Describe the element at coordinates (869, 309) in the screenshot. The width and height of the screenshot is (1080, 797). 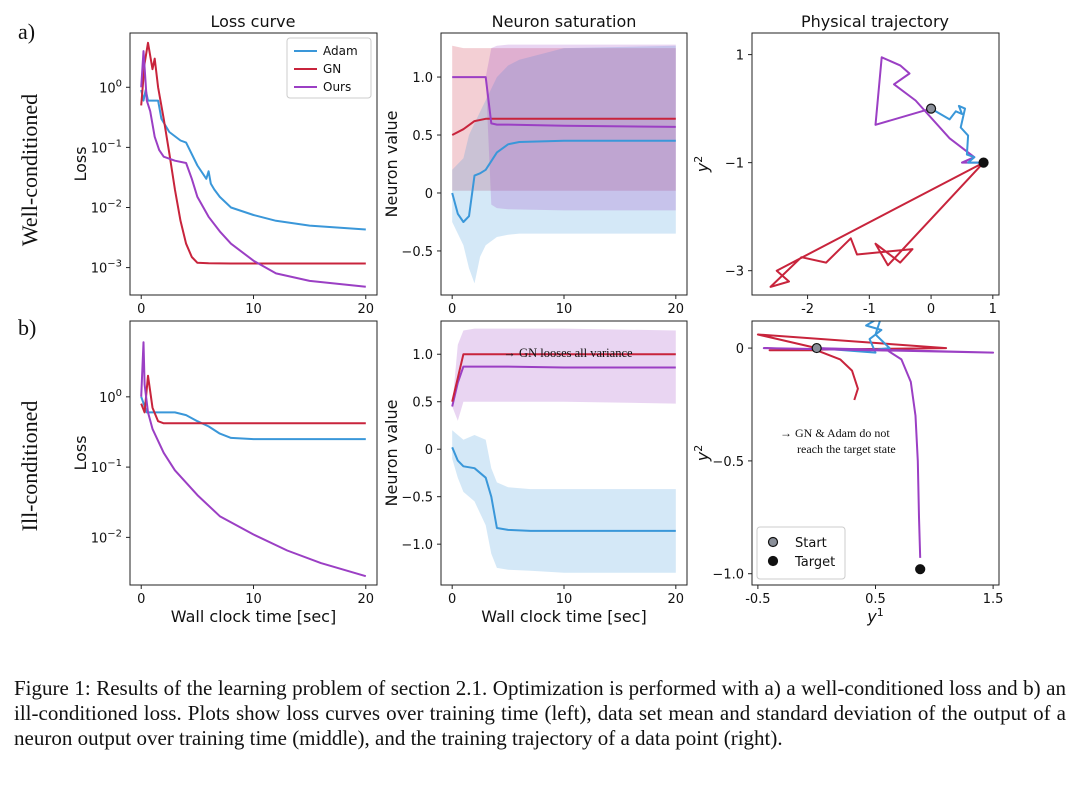
I see `x-tick-label: -1` at that location.